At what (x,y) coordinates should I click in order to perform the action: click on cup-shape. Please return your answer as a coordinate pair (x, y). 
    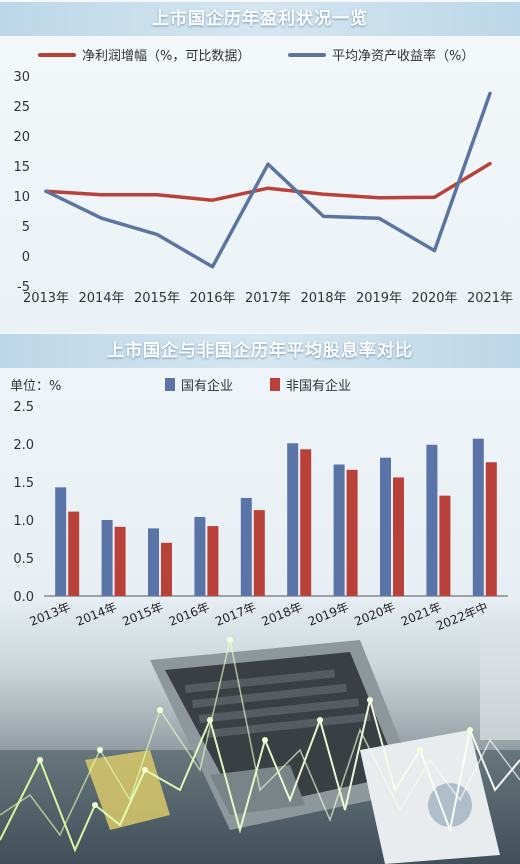
    Looking at the image, I should click on (500, 680).